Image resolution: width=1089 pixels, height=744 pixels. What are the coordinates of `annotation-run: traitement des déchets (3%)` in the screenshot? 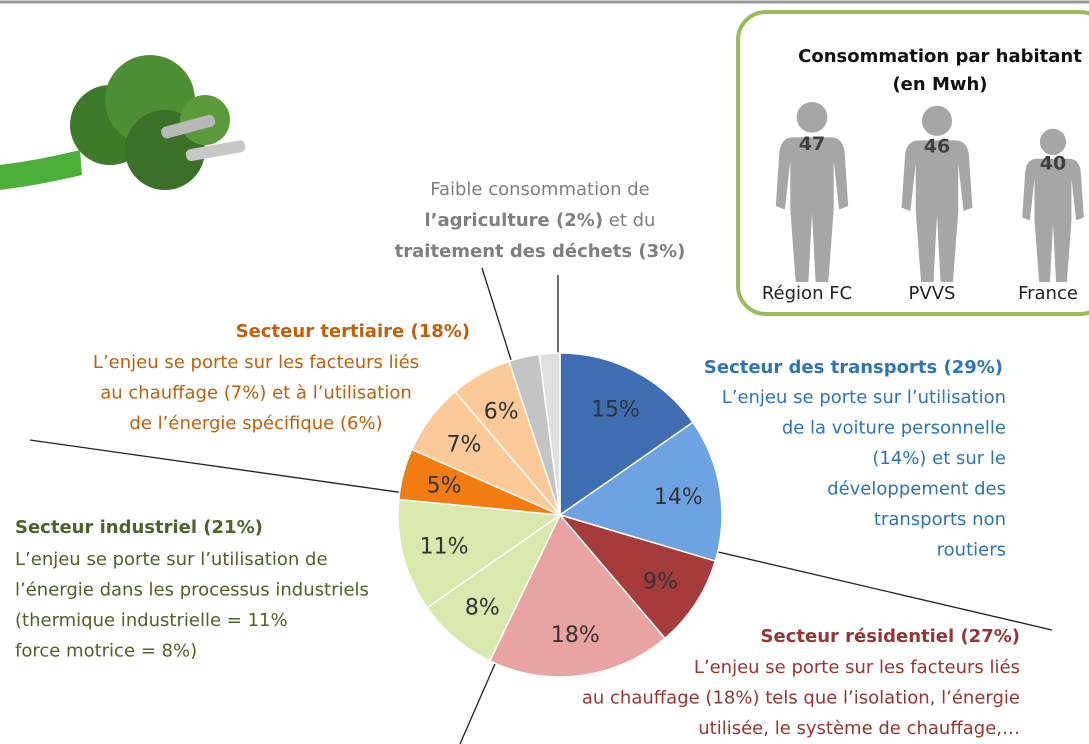 It's located at (540, 251).